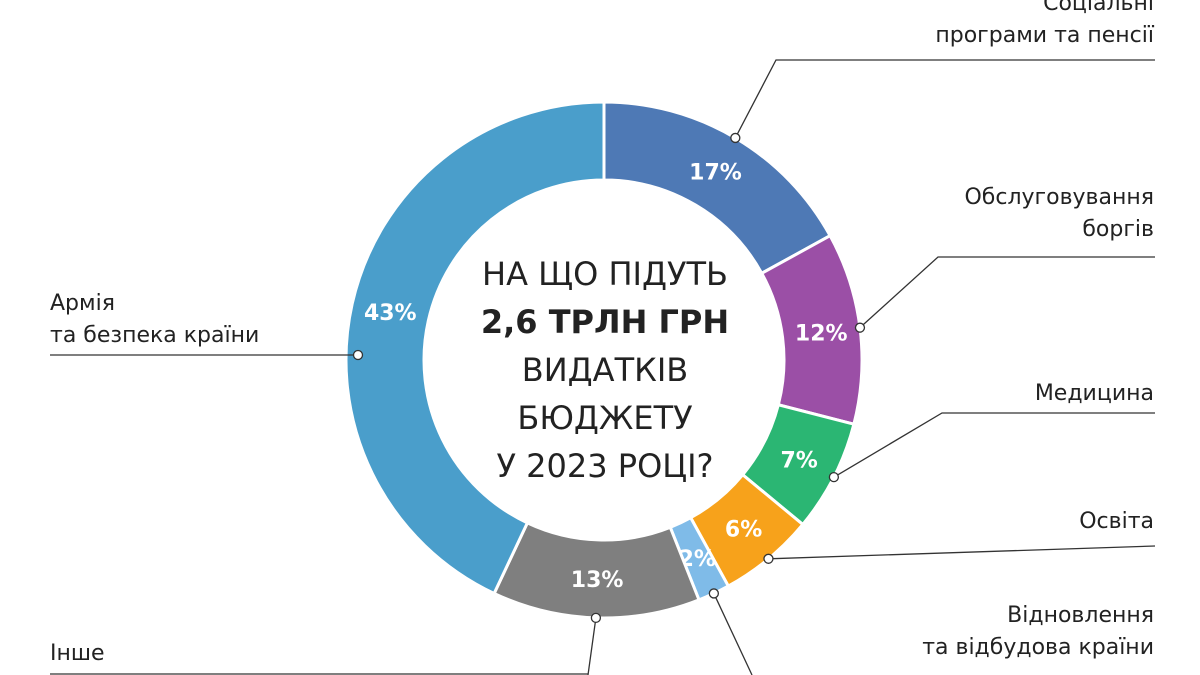 The image size is (1200, 675). I want to click on center-line-3: ВИДАТКІВ, so click(605, 370).